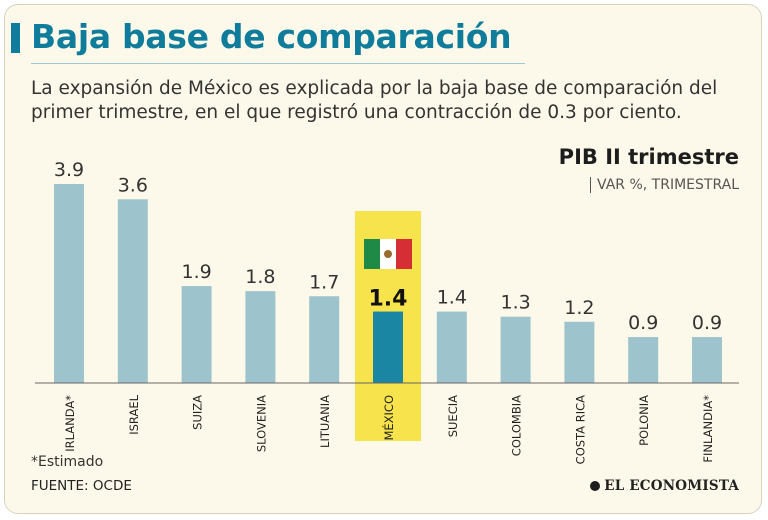 The image size is (768, 520). I want to click on value-label-suecia: 1.4, so click(452, 298).